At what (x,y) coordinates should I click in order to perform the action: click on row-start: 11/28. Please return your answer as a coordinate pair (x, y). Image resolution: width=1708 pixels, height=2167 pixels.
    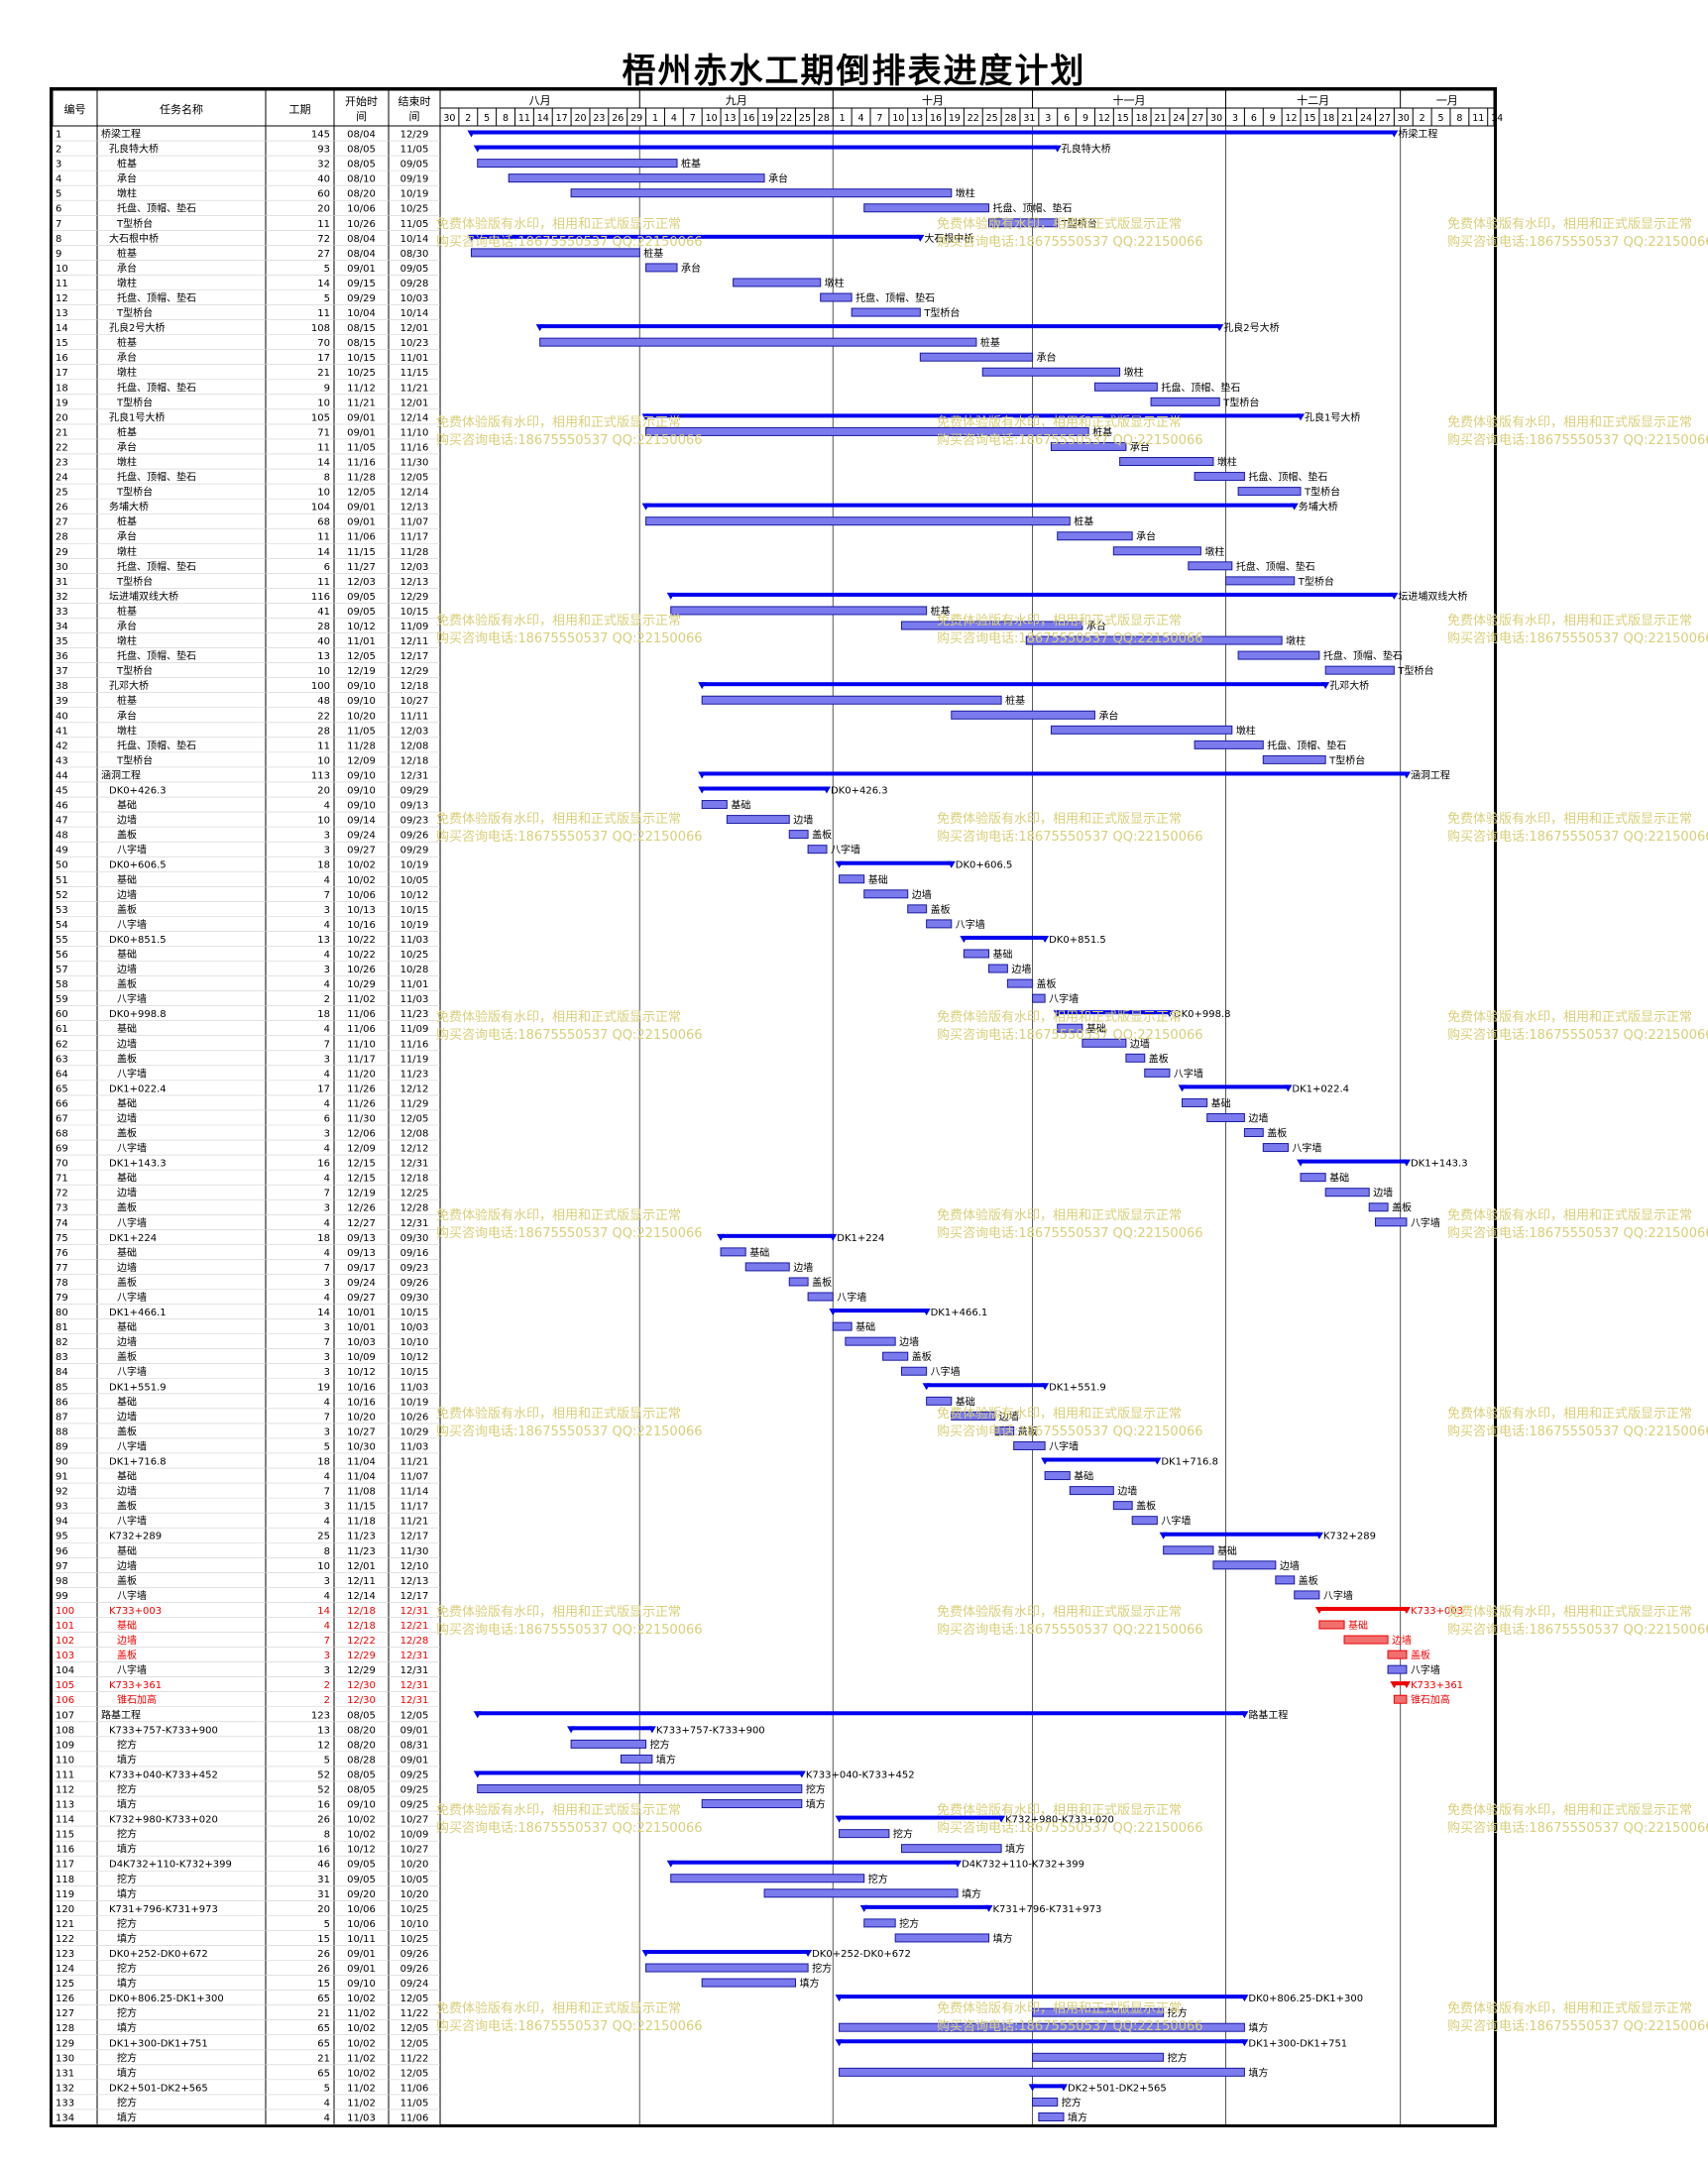
    Looking at the image, I should click on (361, 746).